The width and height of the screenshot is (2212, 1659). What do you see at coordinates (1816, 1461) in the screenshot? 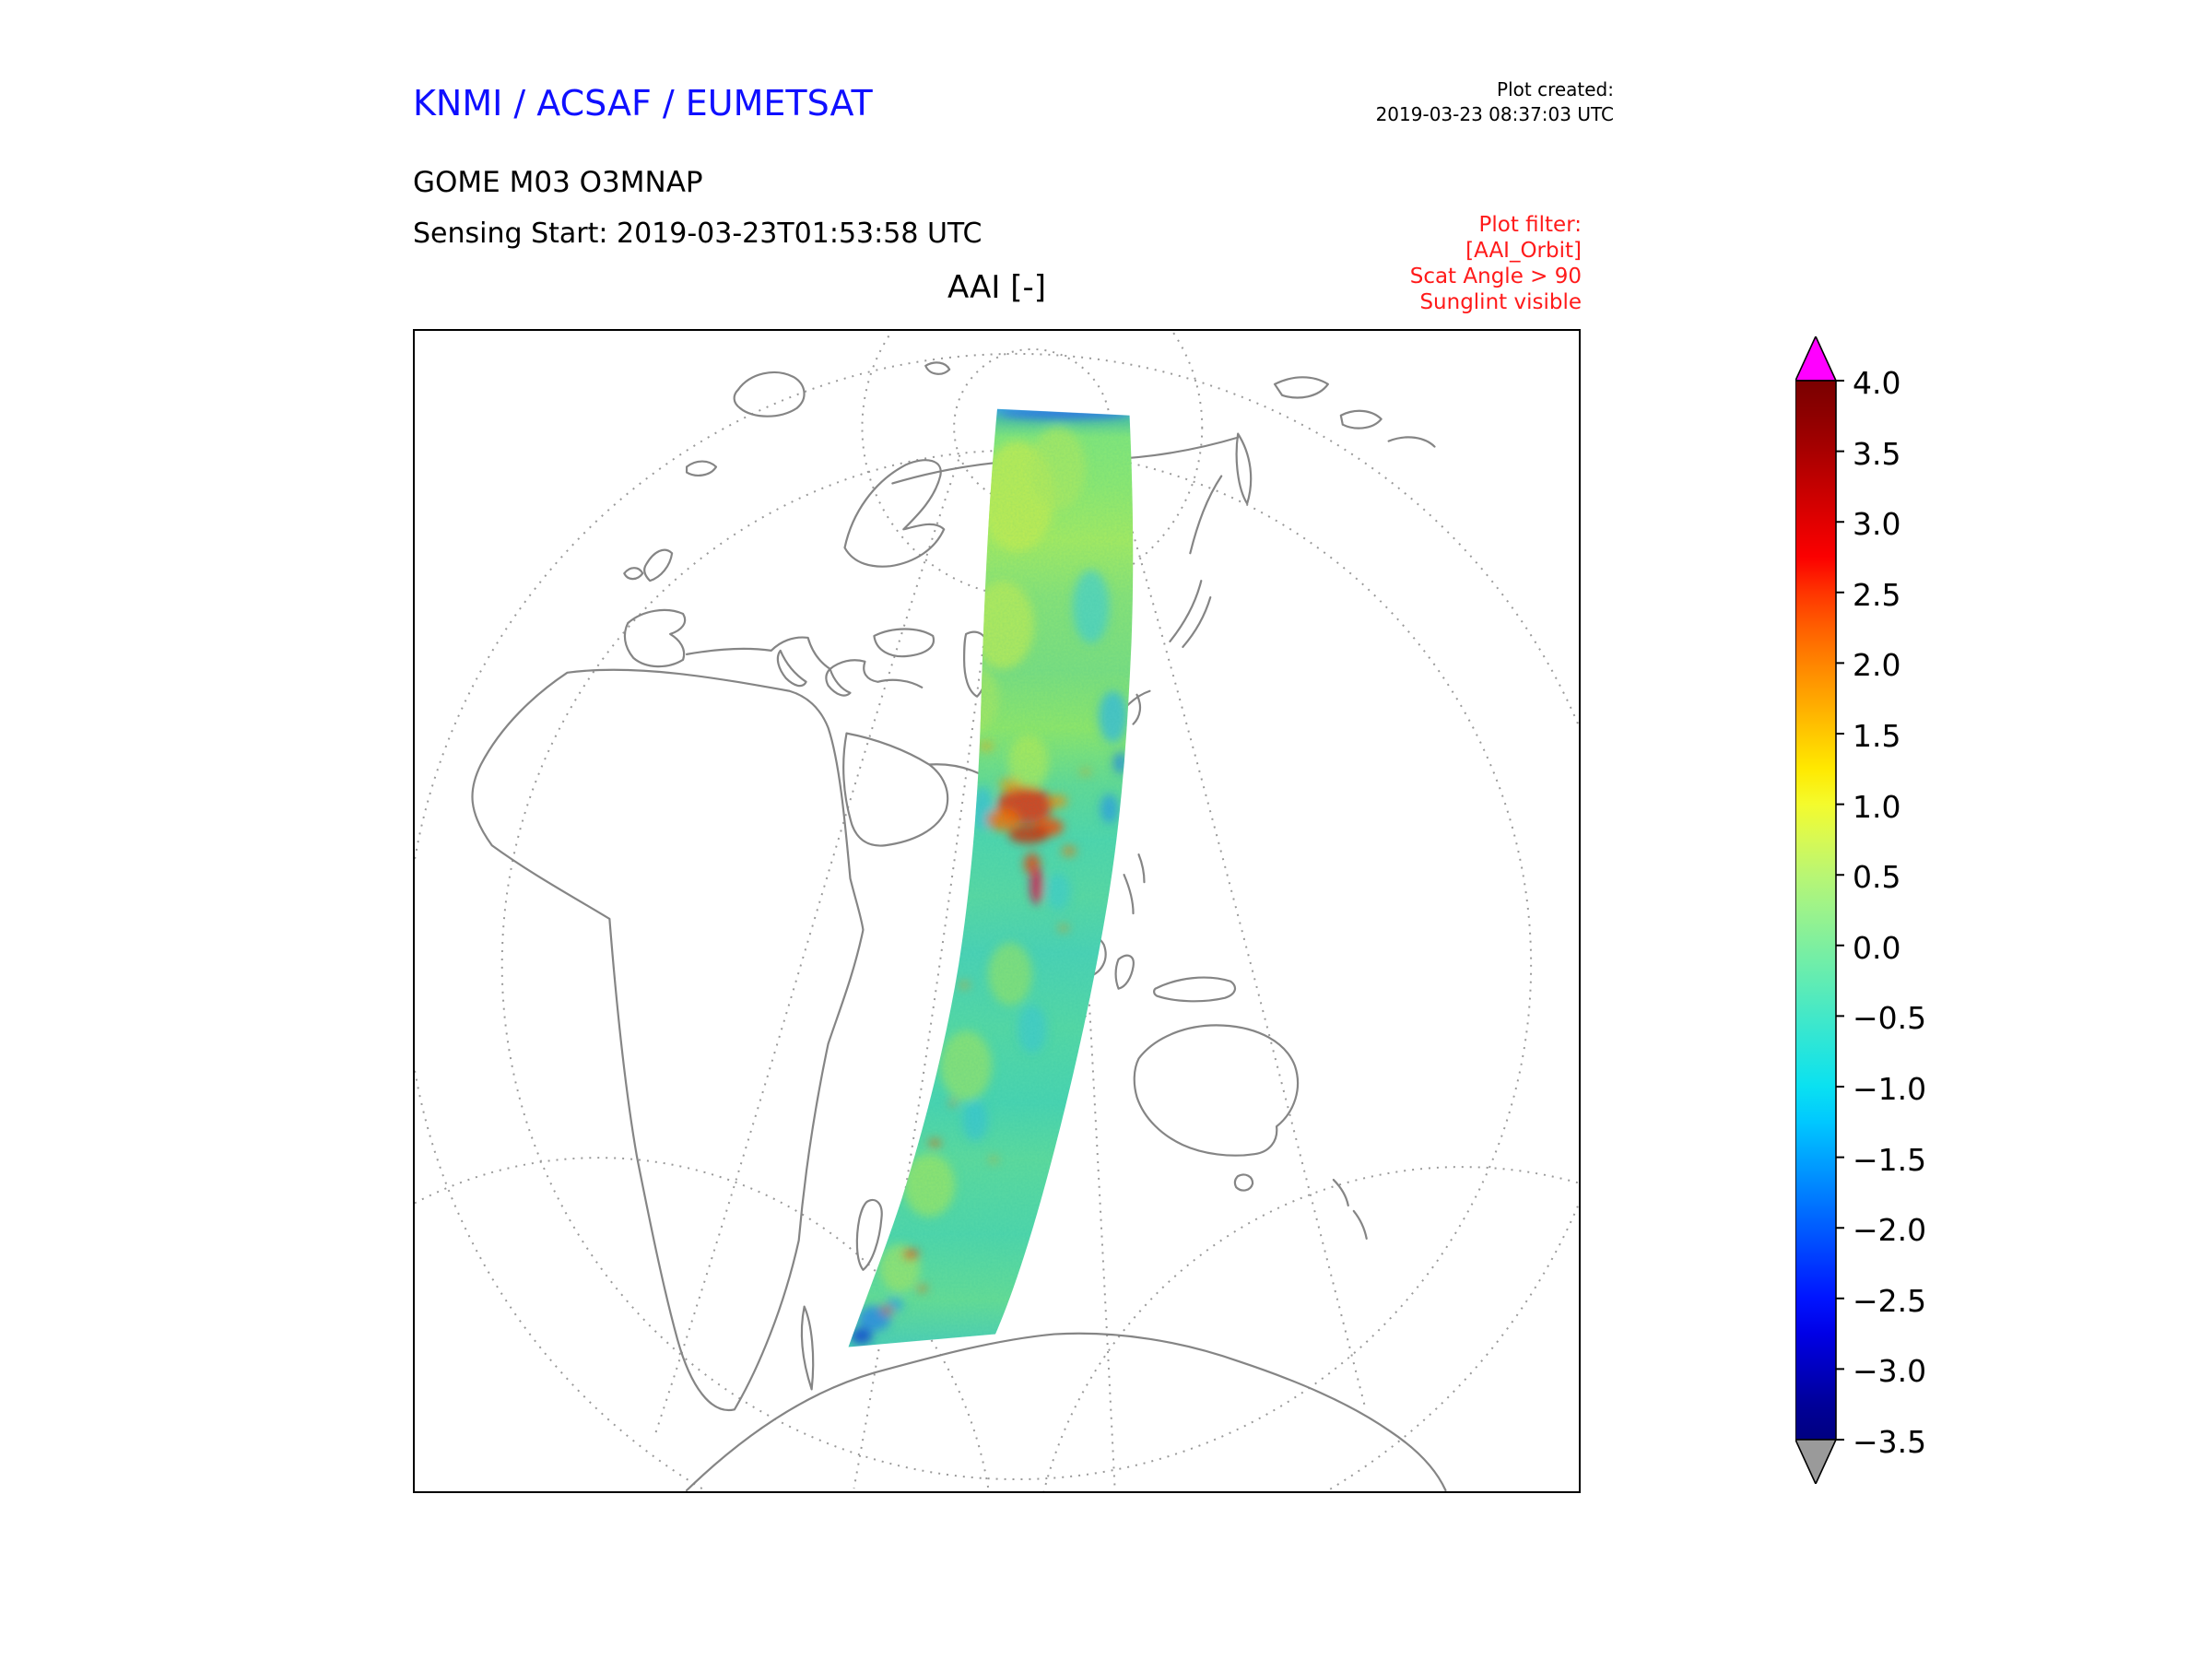
I see `colorbar-under-arrow` at bounding box center [1816, 1461].